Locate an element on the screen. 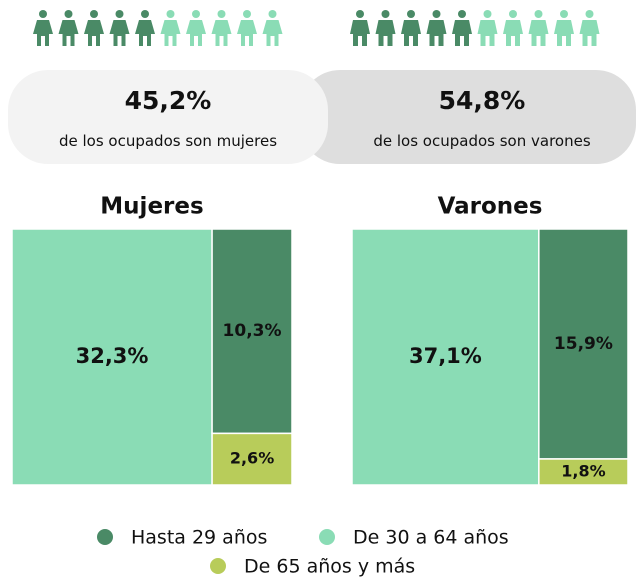 This screenshot has height=581, width=642. cell-label: 37,1% is located at coordinates (445, 356).